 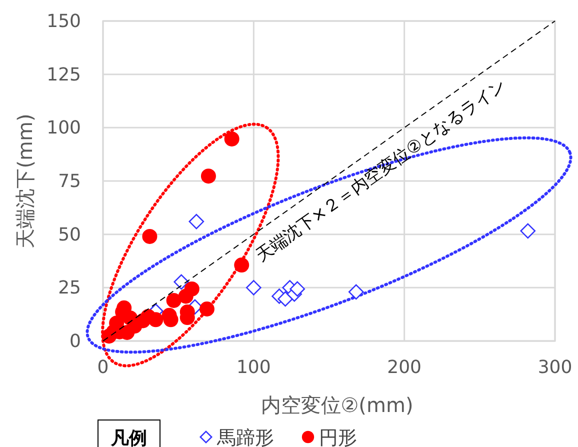 I want to click on y-tick-label: 150, so click(x=63, y=21).